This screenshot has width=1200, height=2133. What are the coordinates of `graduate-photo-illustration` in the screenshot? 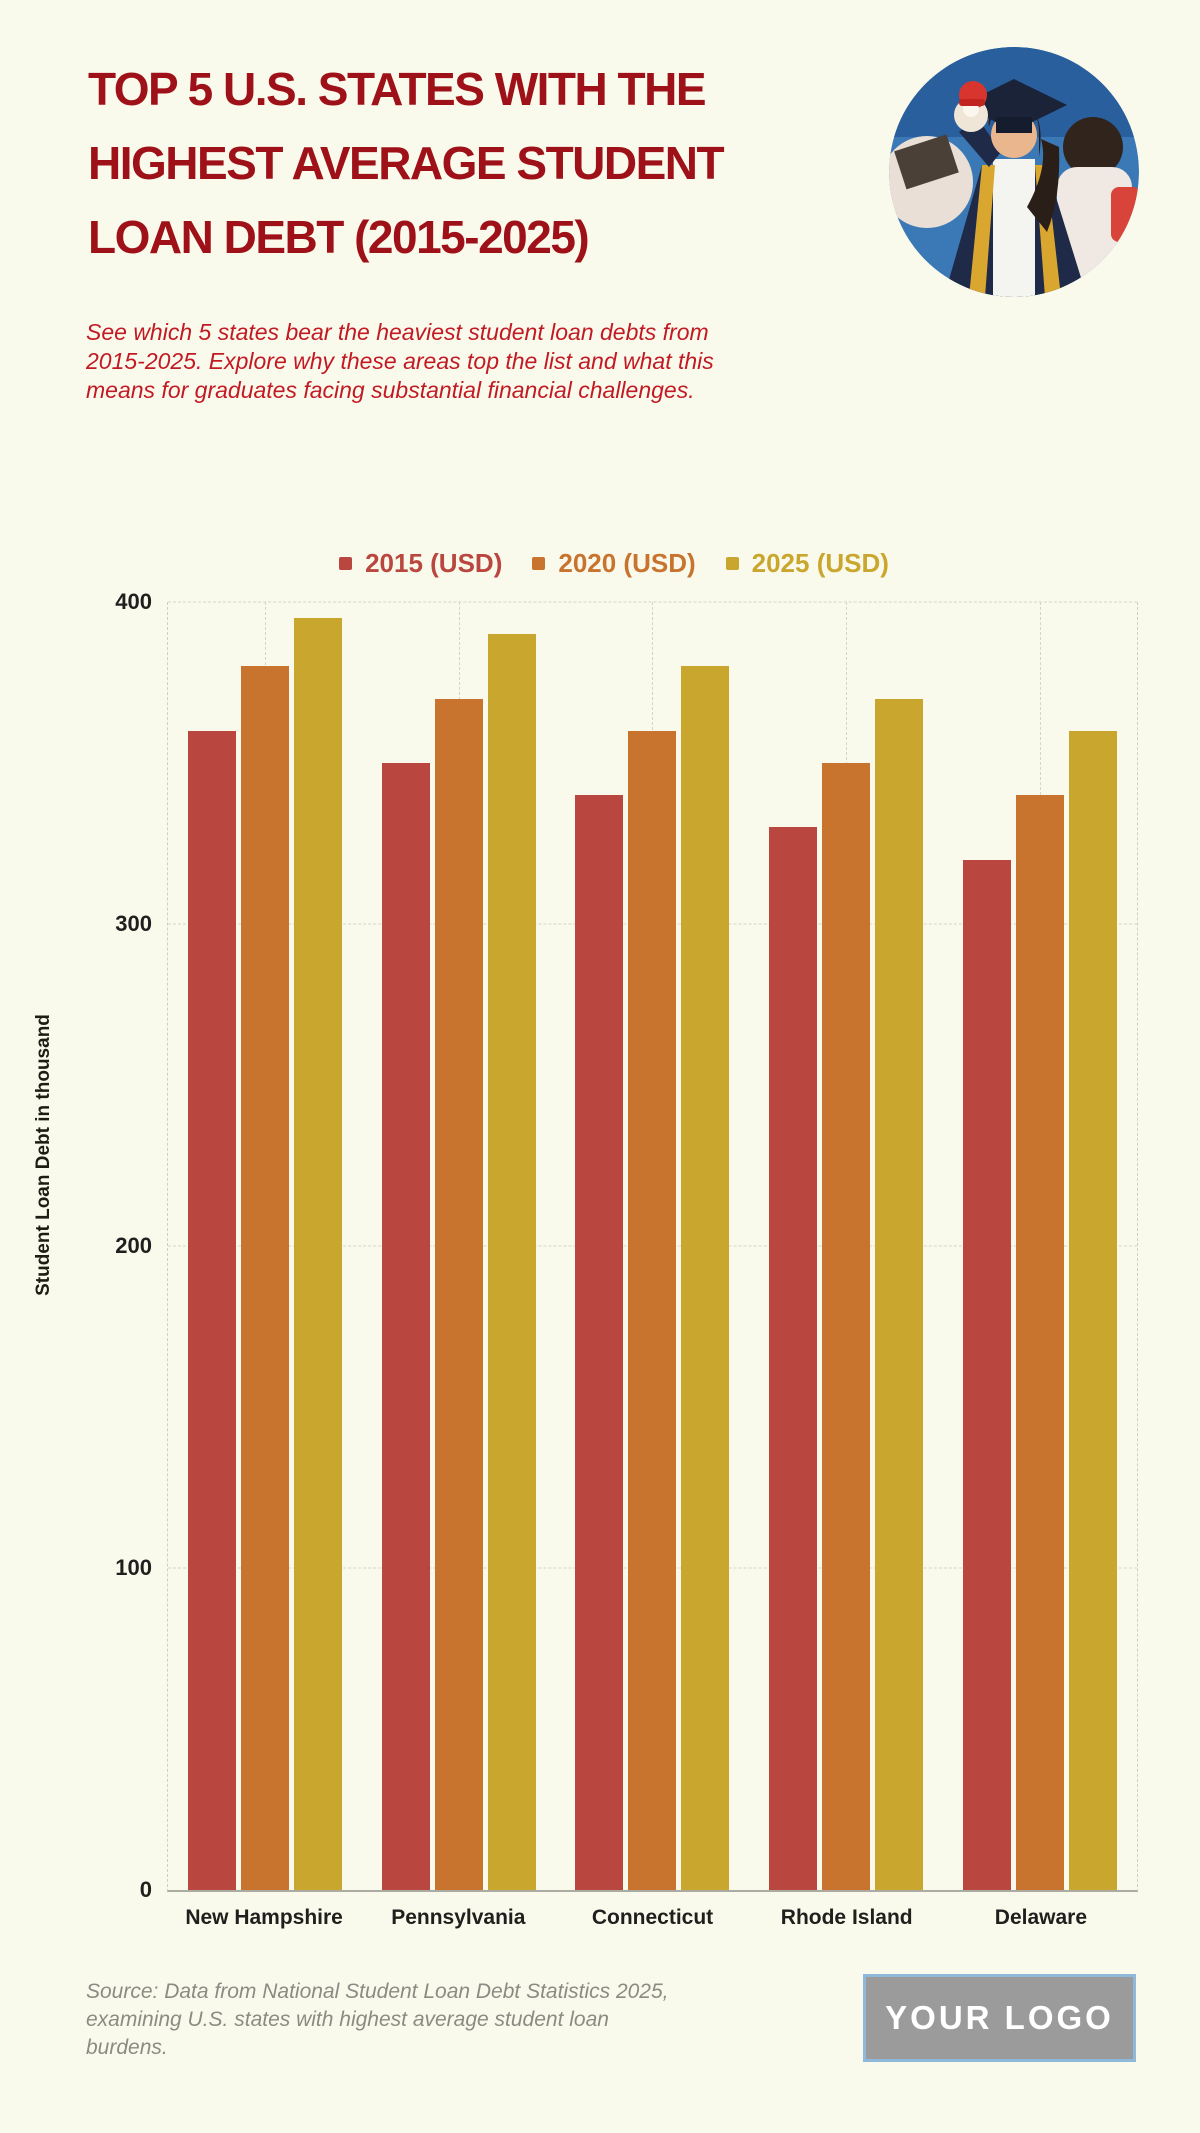 It's located at (1014, 172).